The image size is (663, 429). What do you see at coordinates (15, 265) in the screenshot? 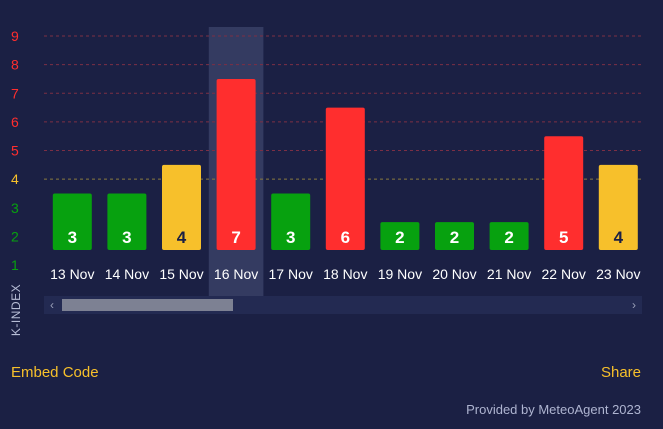
I see `y-tick-label: 1` at bounding box center [15, 265].